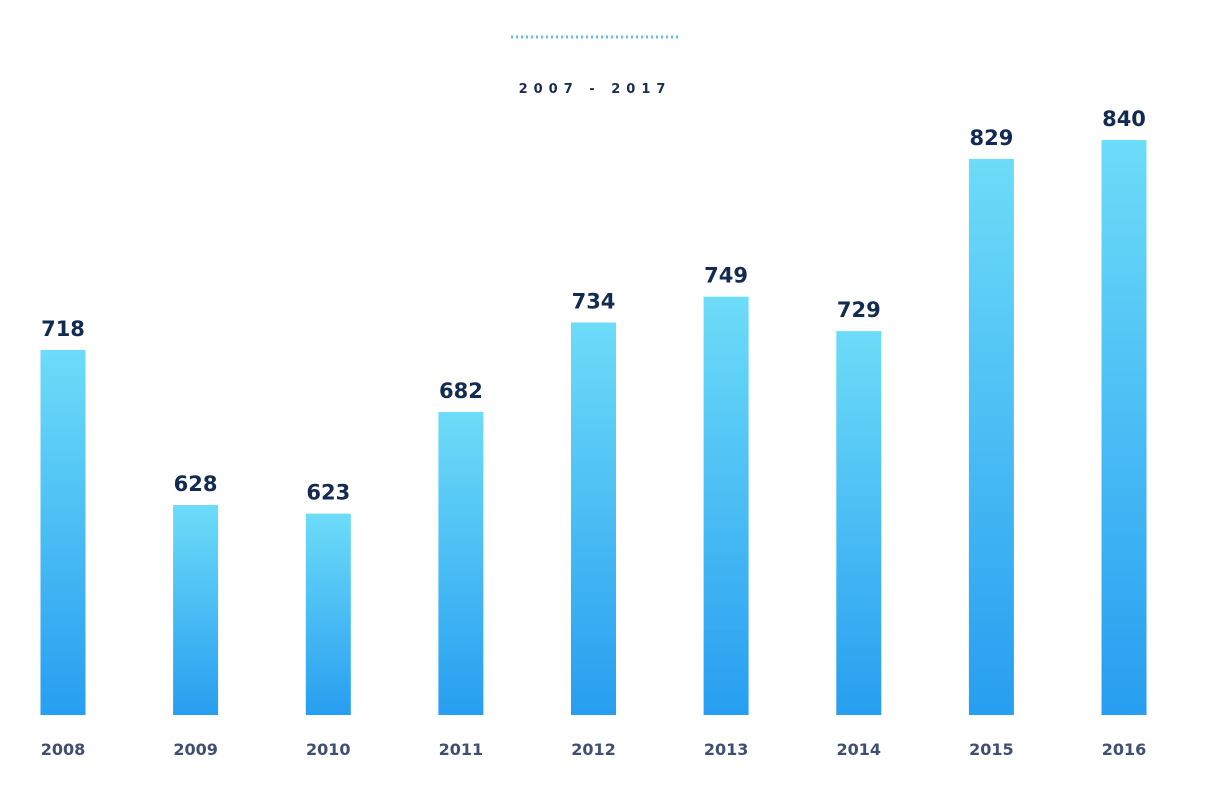 The image size is (1210, 807). I want to click on bar-2008, so click(63, 532).